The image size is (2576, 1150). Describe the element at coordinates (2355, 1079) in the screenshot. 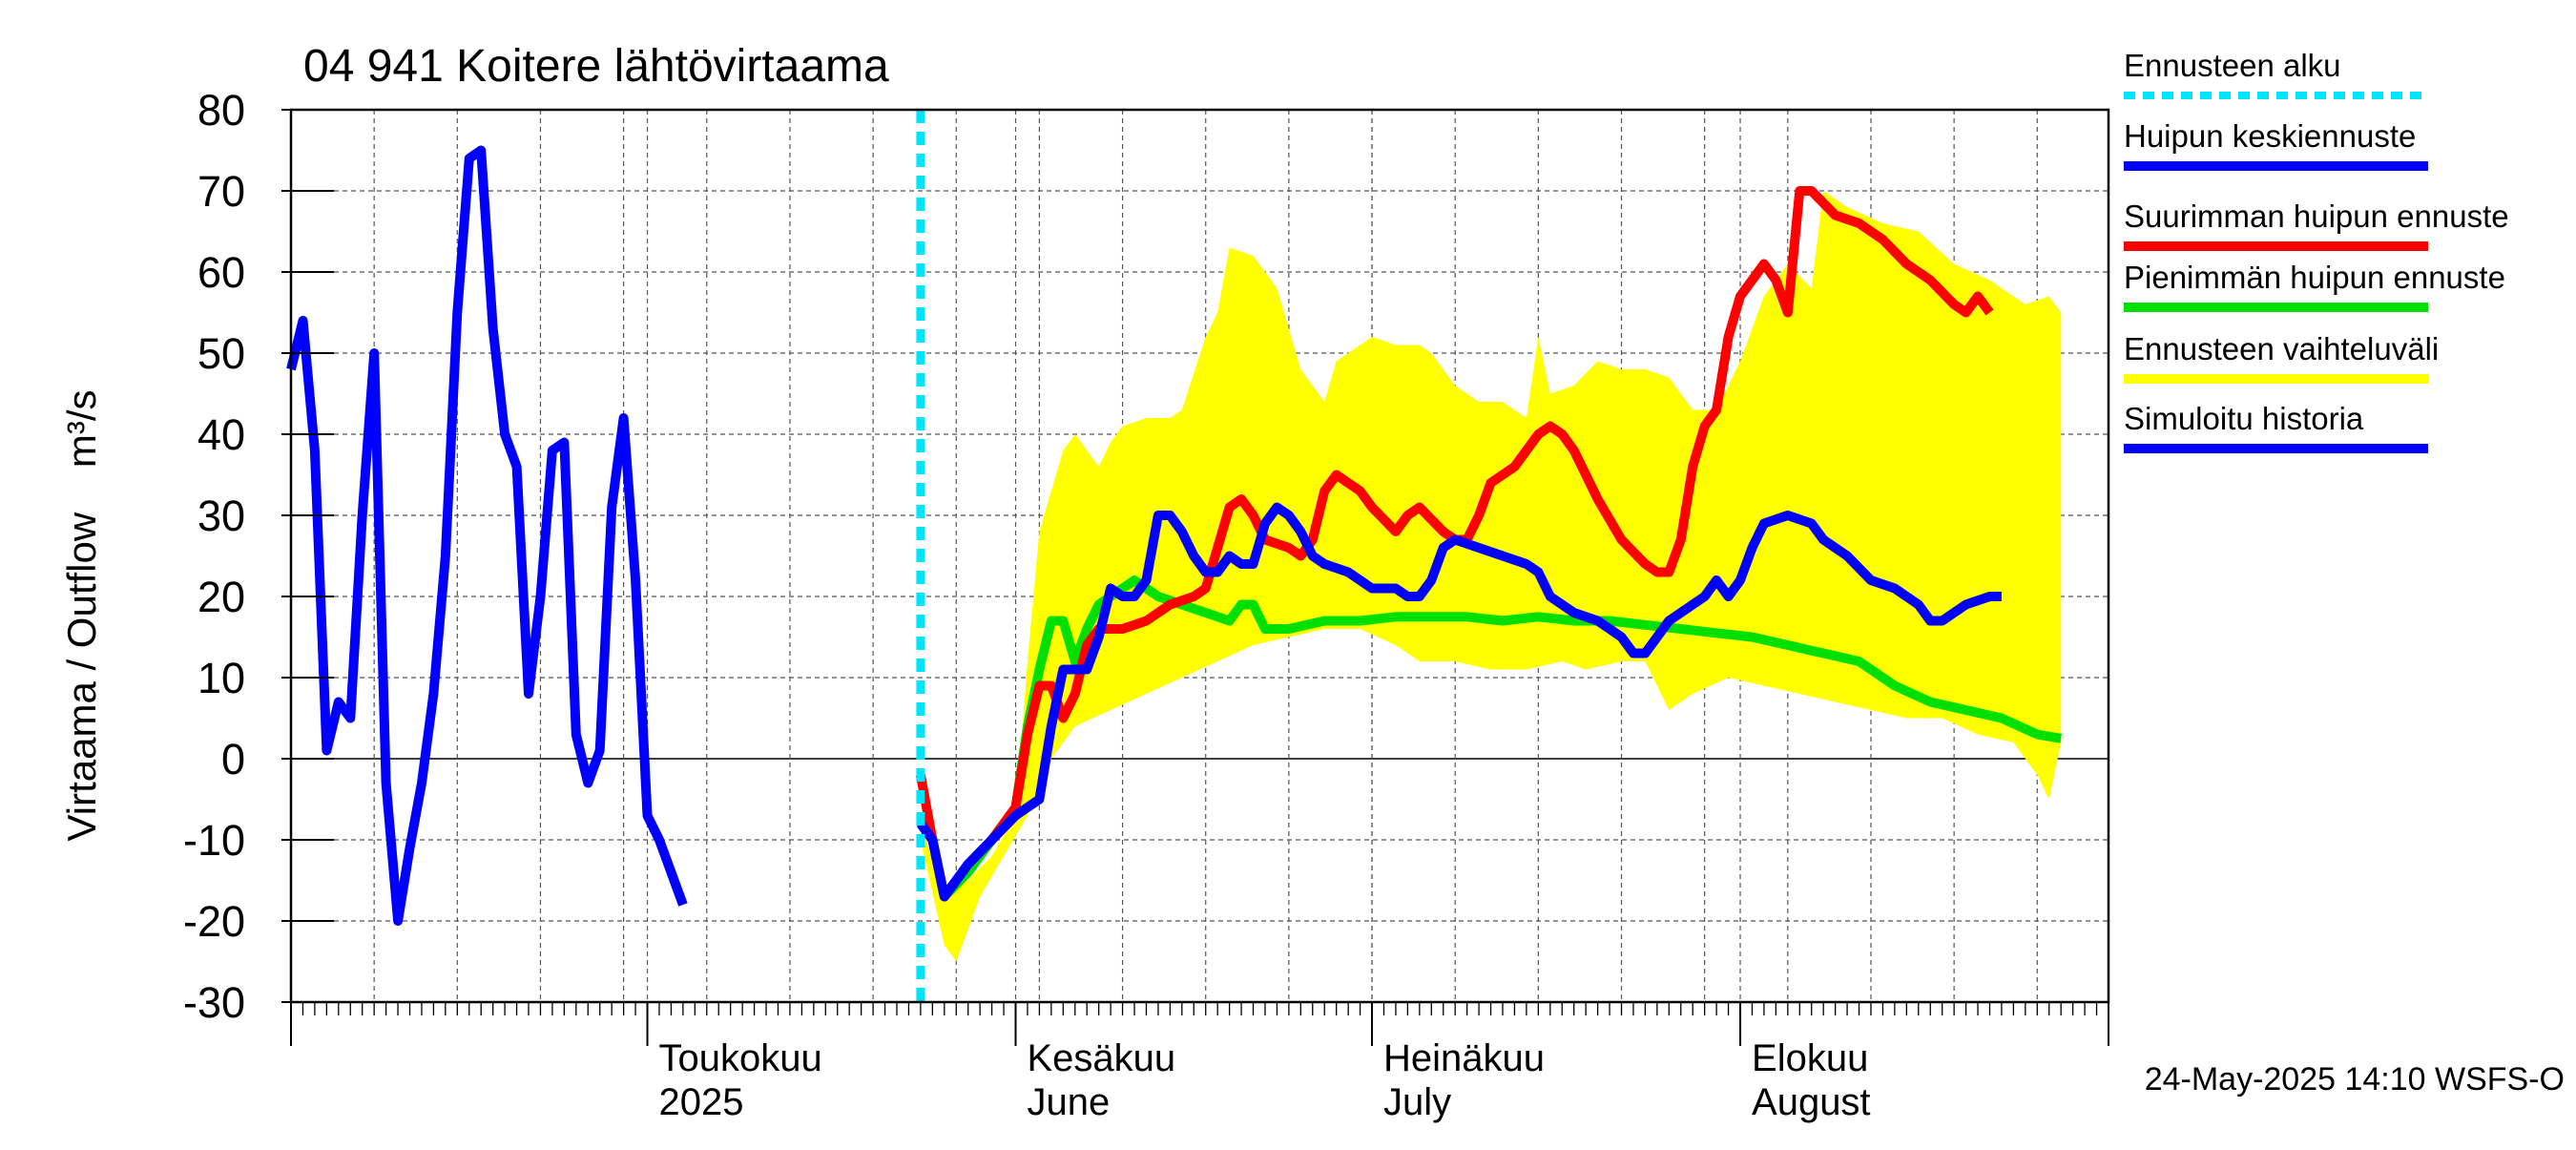

I see `footer-timestamp: 24-May-2025 14:10 WSFS-O` at that location.